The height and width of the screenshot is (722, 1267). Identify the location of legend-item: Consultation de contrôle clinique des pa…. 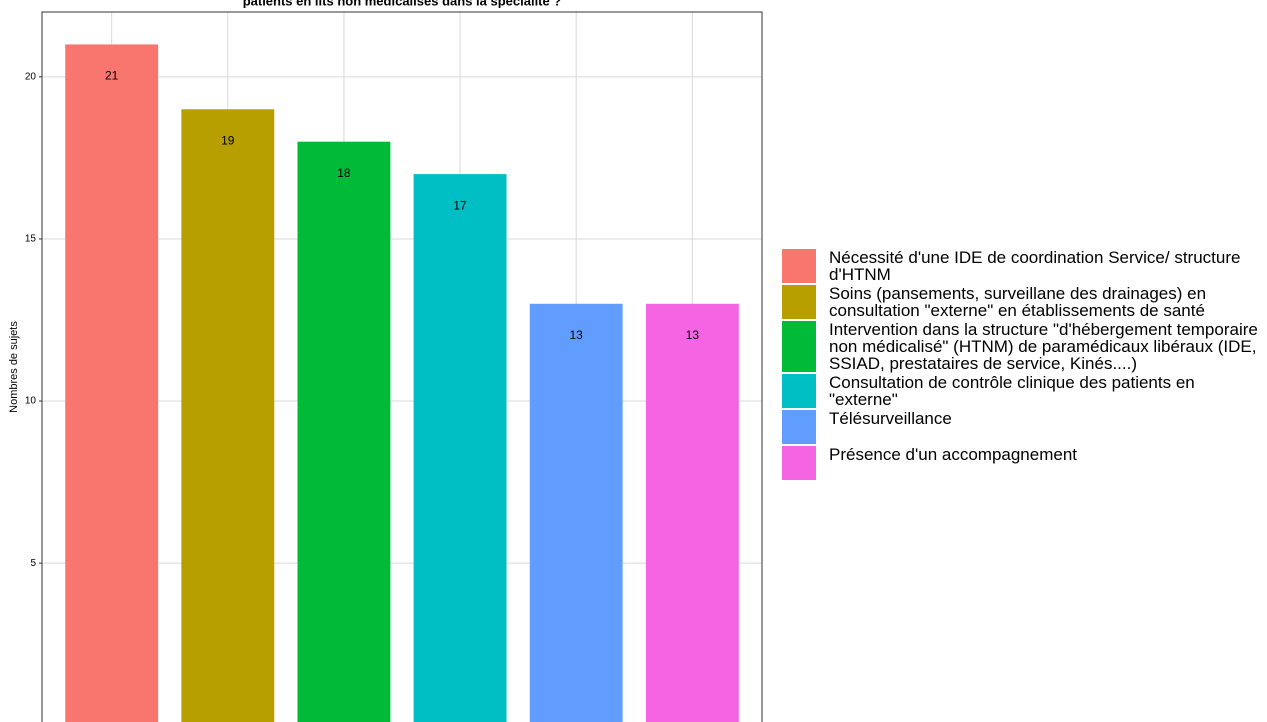
(1024, 391).